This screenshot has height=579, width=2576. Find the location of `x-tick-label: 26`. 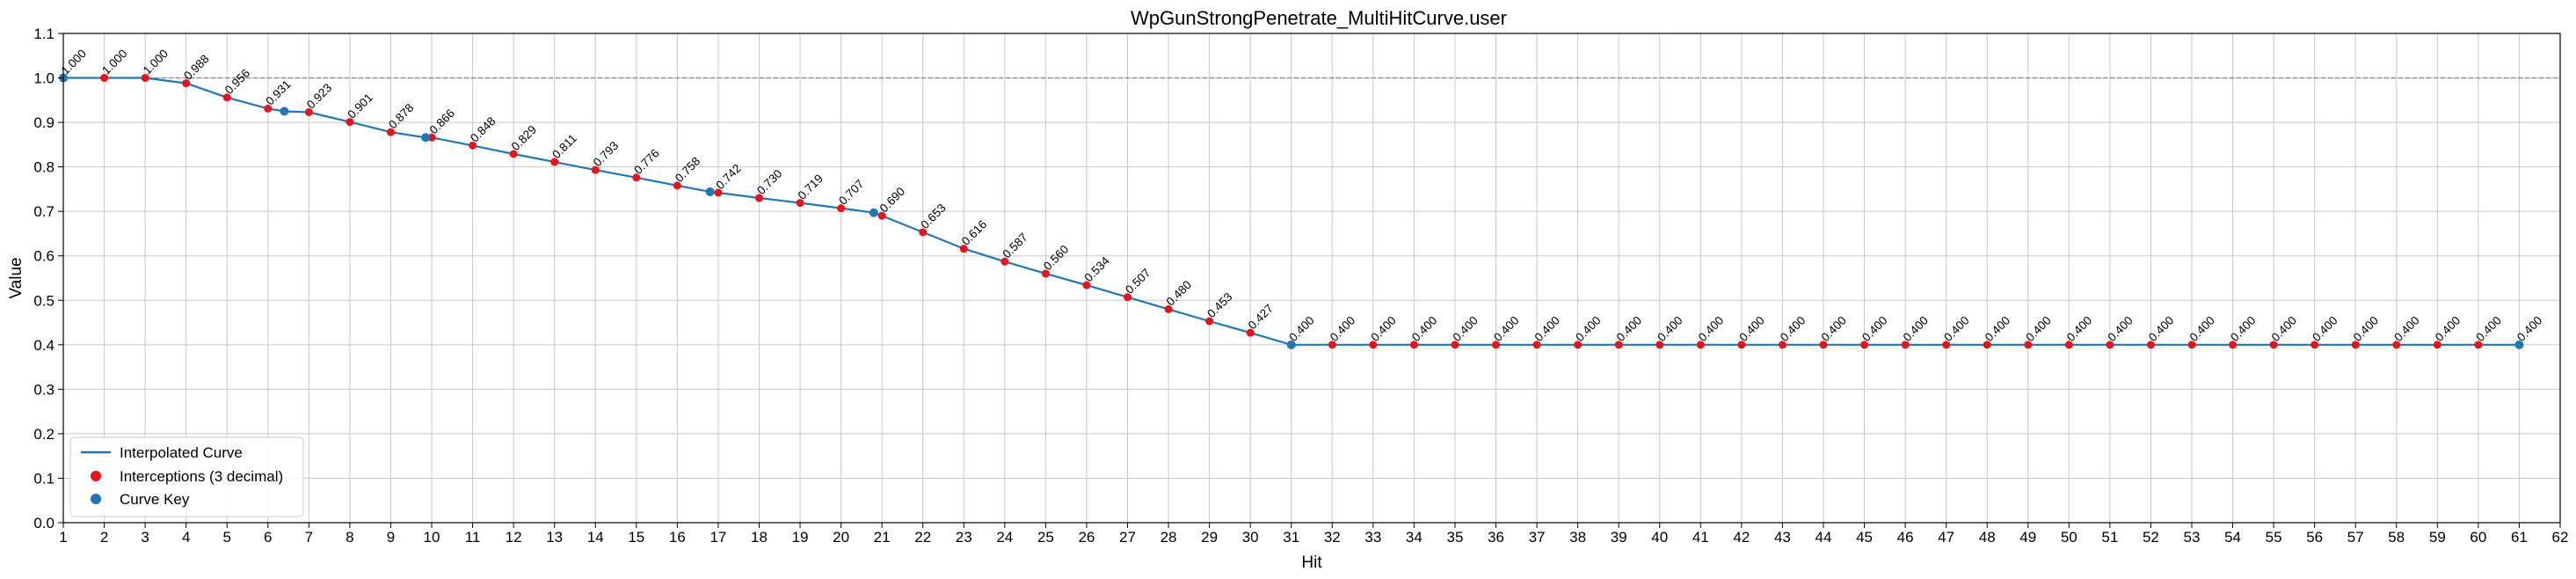

x-tick-label: 26 is located at coordinates (1086, 537).